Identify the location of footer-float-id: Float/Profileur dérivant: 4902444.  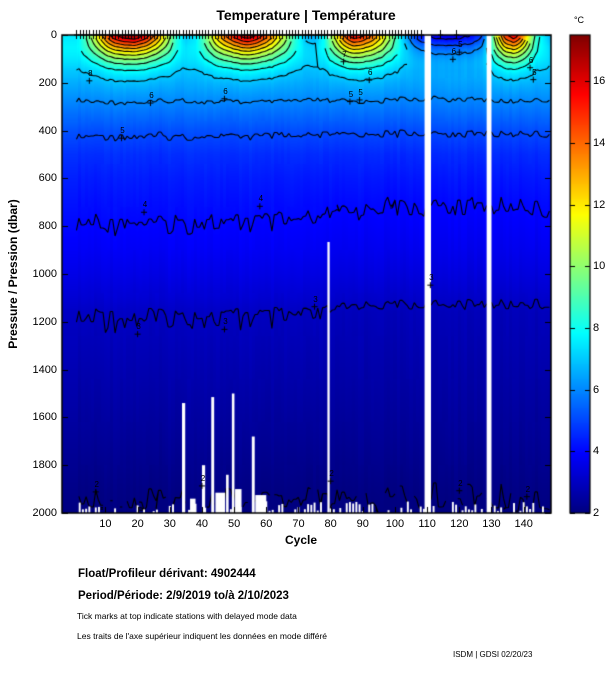
(167, 574).